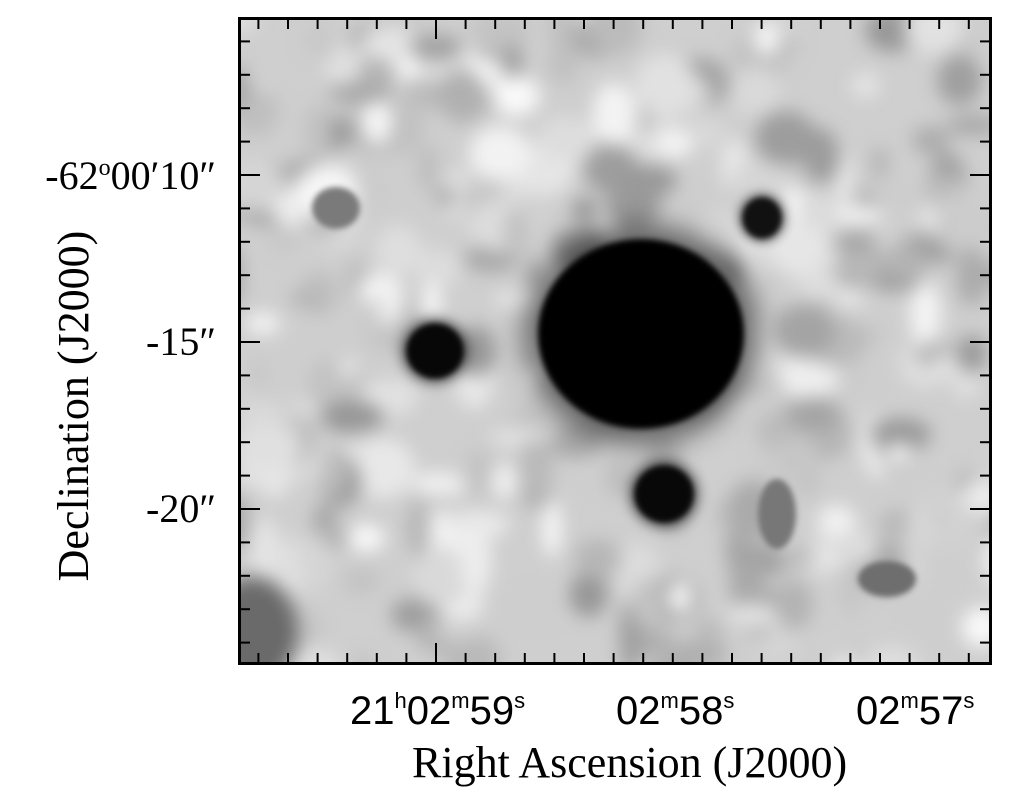 Image resolution: width=1009 pixels, height=812 pixels. Describe the element at coordinates (777, 514) in the screenshot. I see `faint-source-lower` at that location.